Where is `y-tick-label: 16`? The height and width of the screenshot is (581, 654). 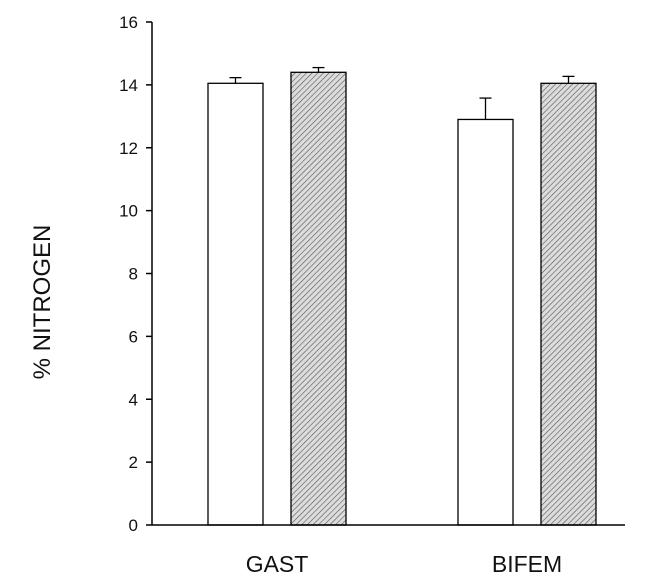
y-tick-label: 16 is located at coordinates (128, 22).